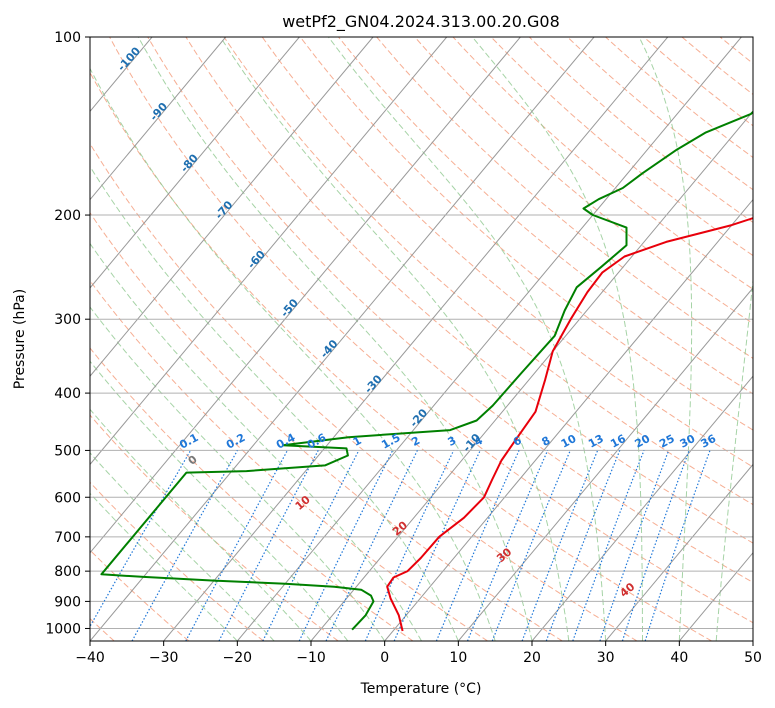 Image resolution: width=775 pixels, height=708 pixels. I want to click on y-tick-label: 700, so click(67, 538).